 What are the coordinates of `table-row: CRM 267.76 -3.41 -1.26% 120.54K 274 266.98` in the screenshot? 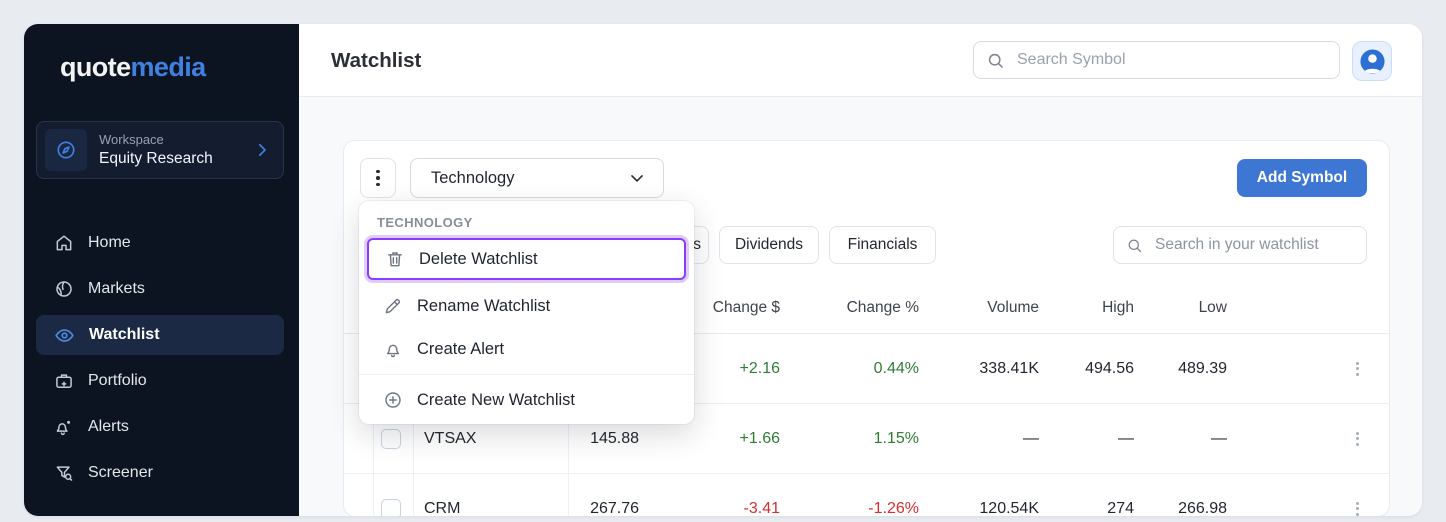 It's located at (866, 495).